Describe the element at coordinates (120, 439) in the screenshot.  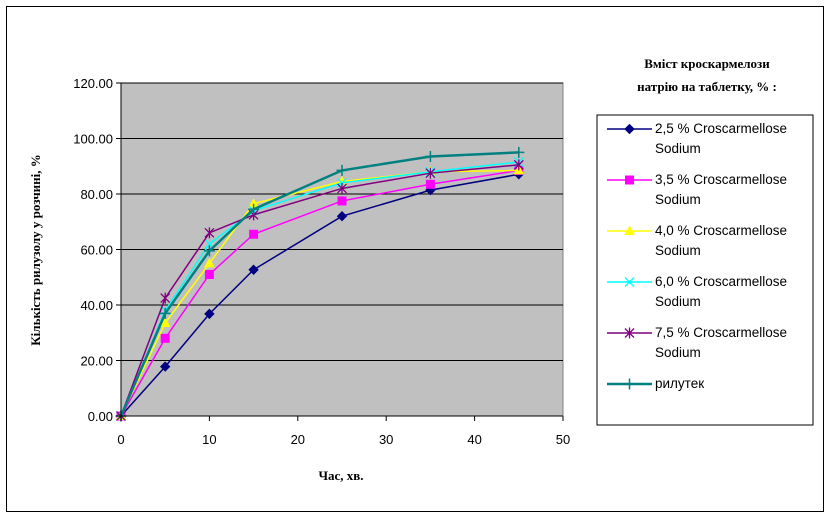
I see `x-tick-label: 0` at that location.